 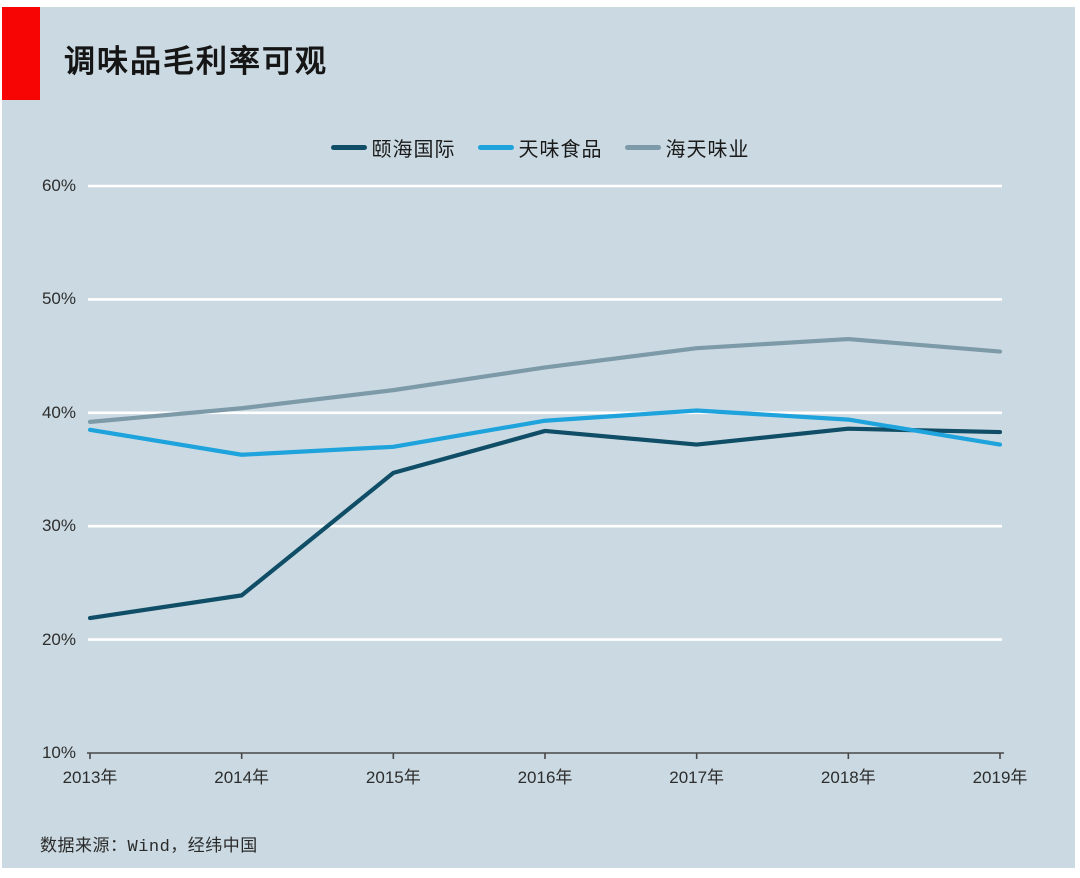 I want to click on x-tick-label: 2019年, so click(x=1000, y=777).